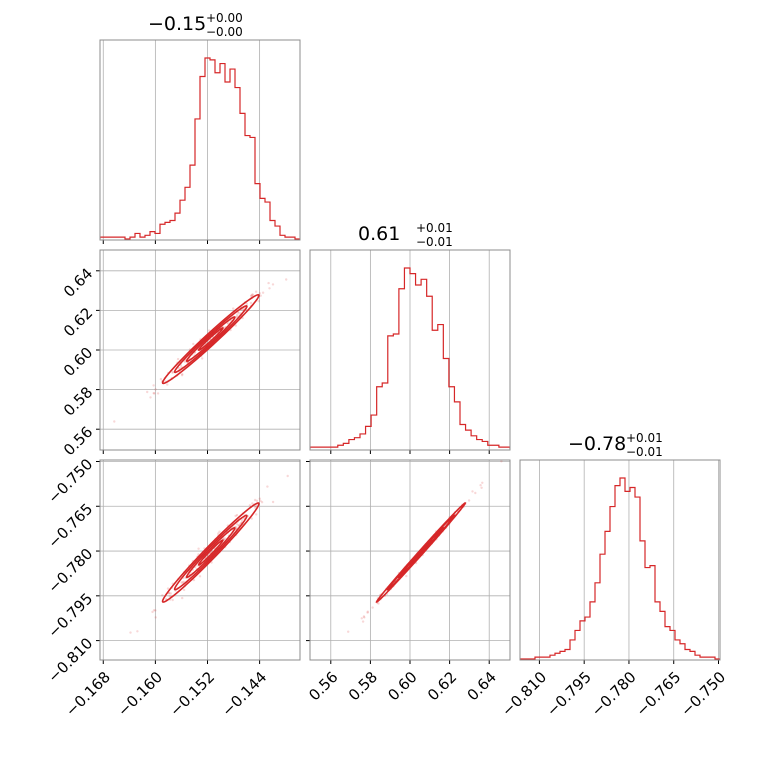  I want to click on x-tick-label: −0.795, so click(569, 694).